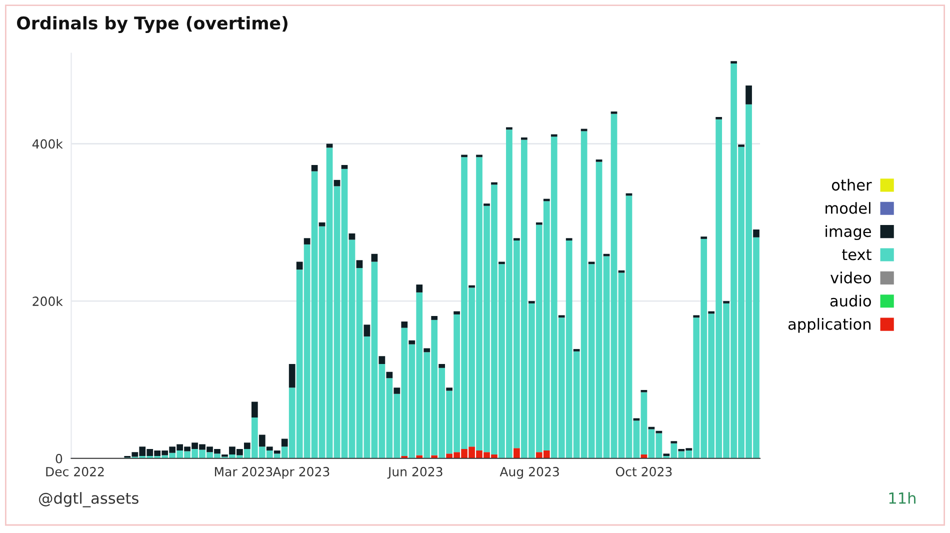  Describe the element at coordinates (829, 325) in the screenshot. I see `legend-label: application` at that location.